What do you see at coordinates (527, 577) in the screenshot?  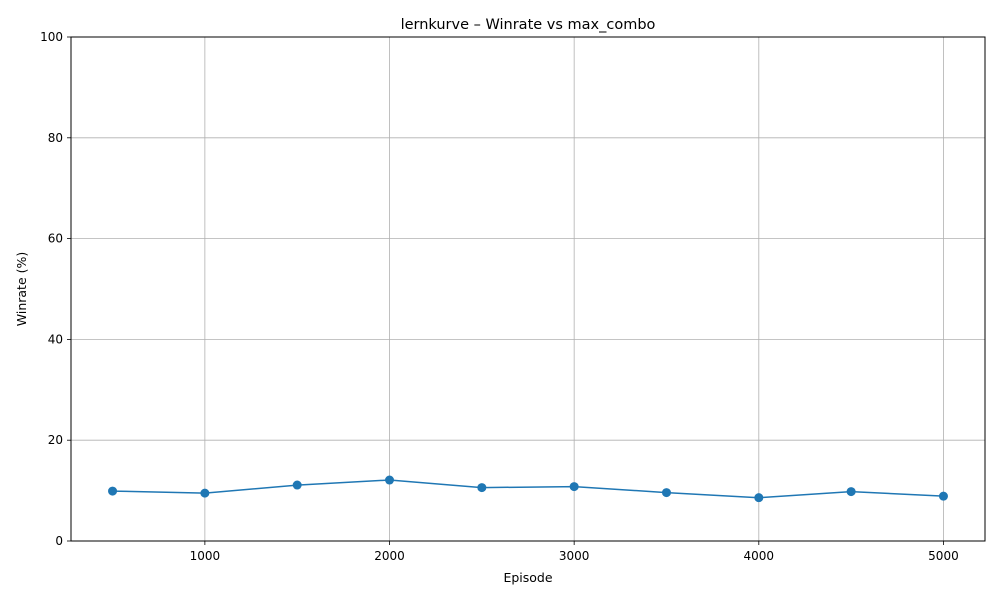 I see `x-axis-label: Episode` at bounding box center [527, 577].